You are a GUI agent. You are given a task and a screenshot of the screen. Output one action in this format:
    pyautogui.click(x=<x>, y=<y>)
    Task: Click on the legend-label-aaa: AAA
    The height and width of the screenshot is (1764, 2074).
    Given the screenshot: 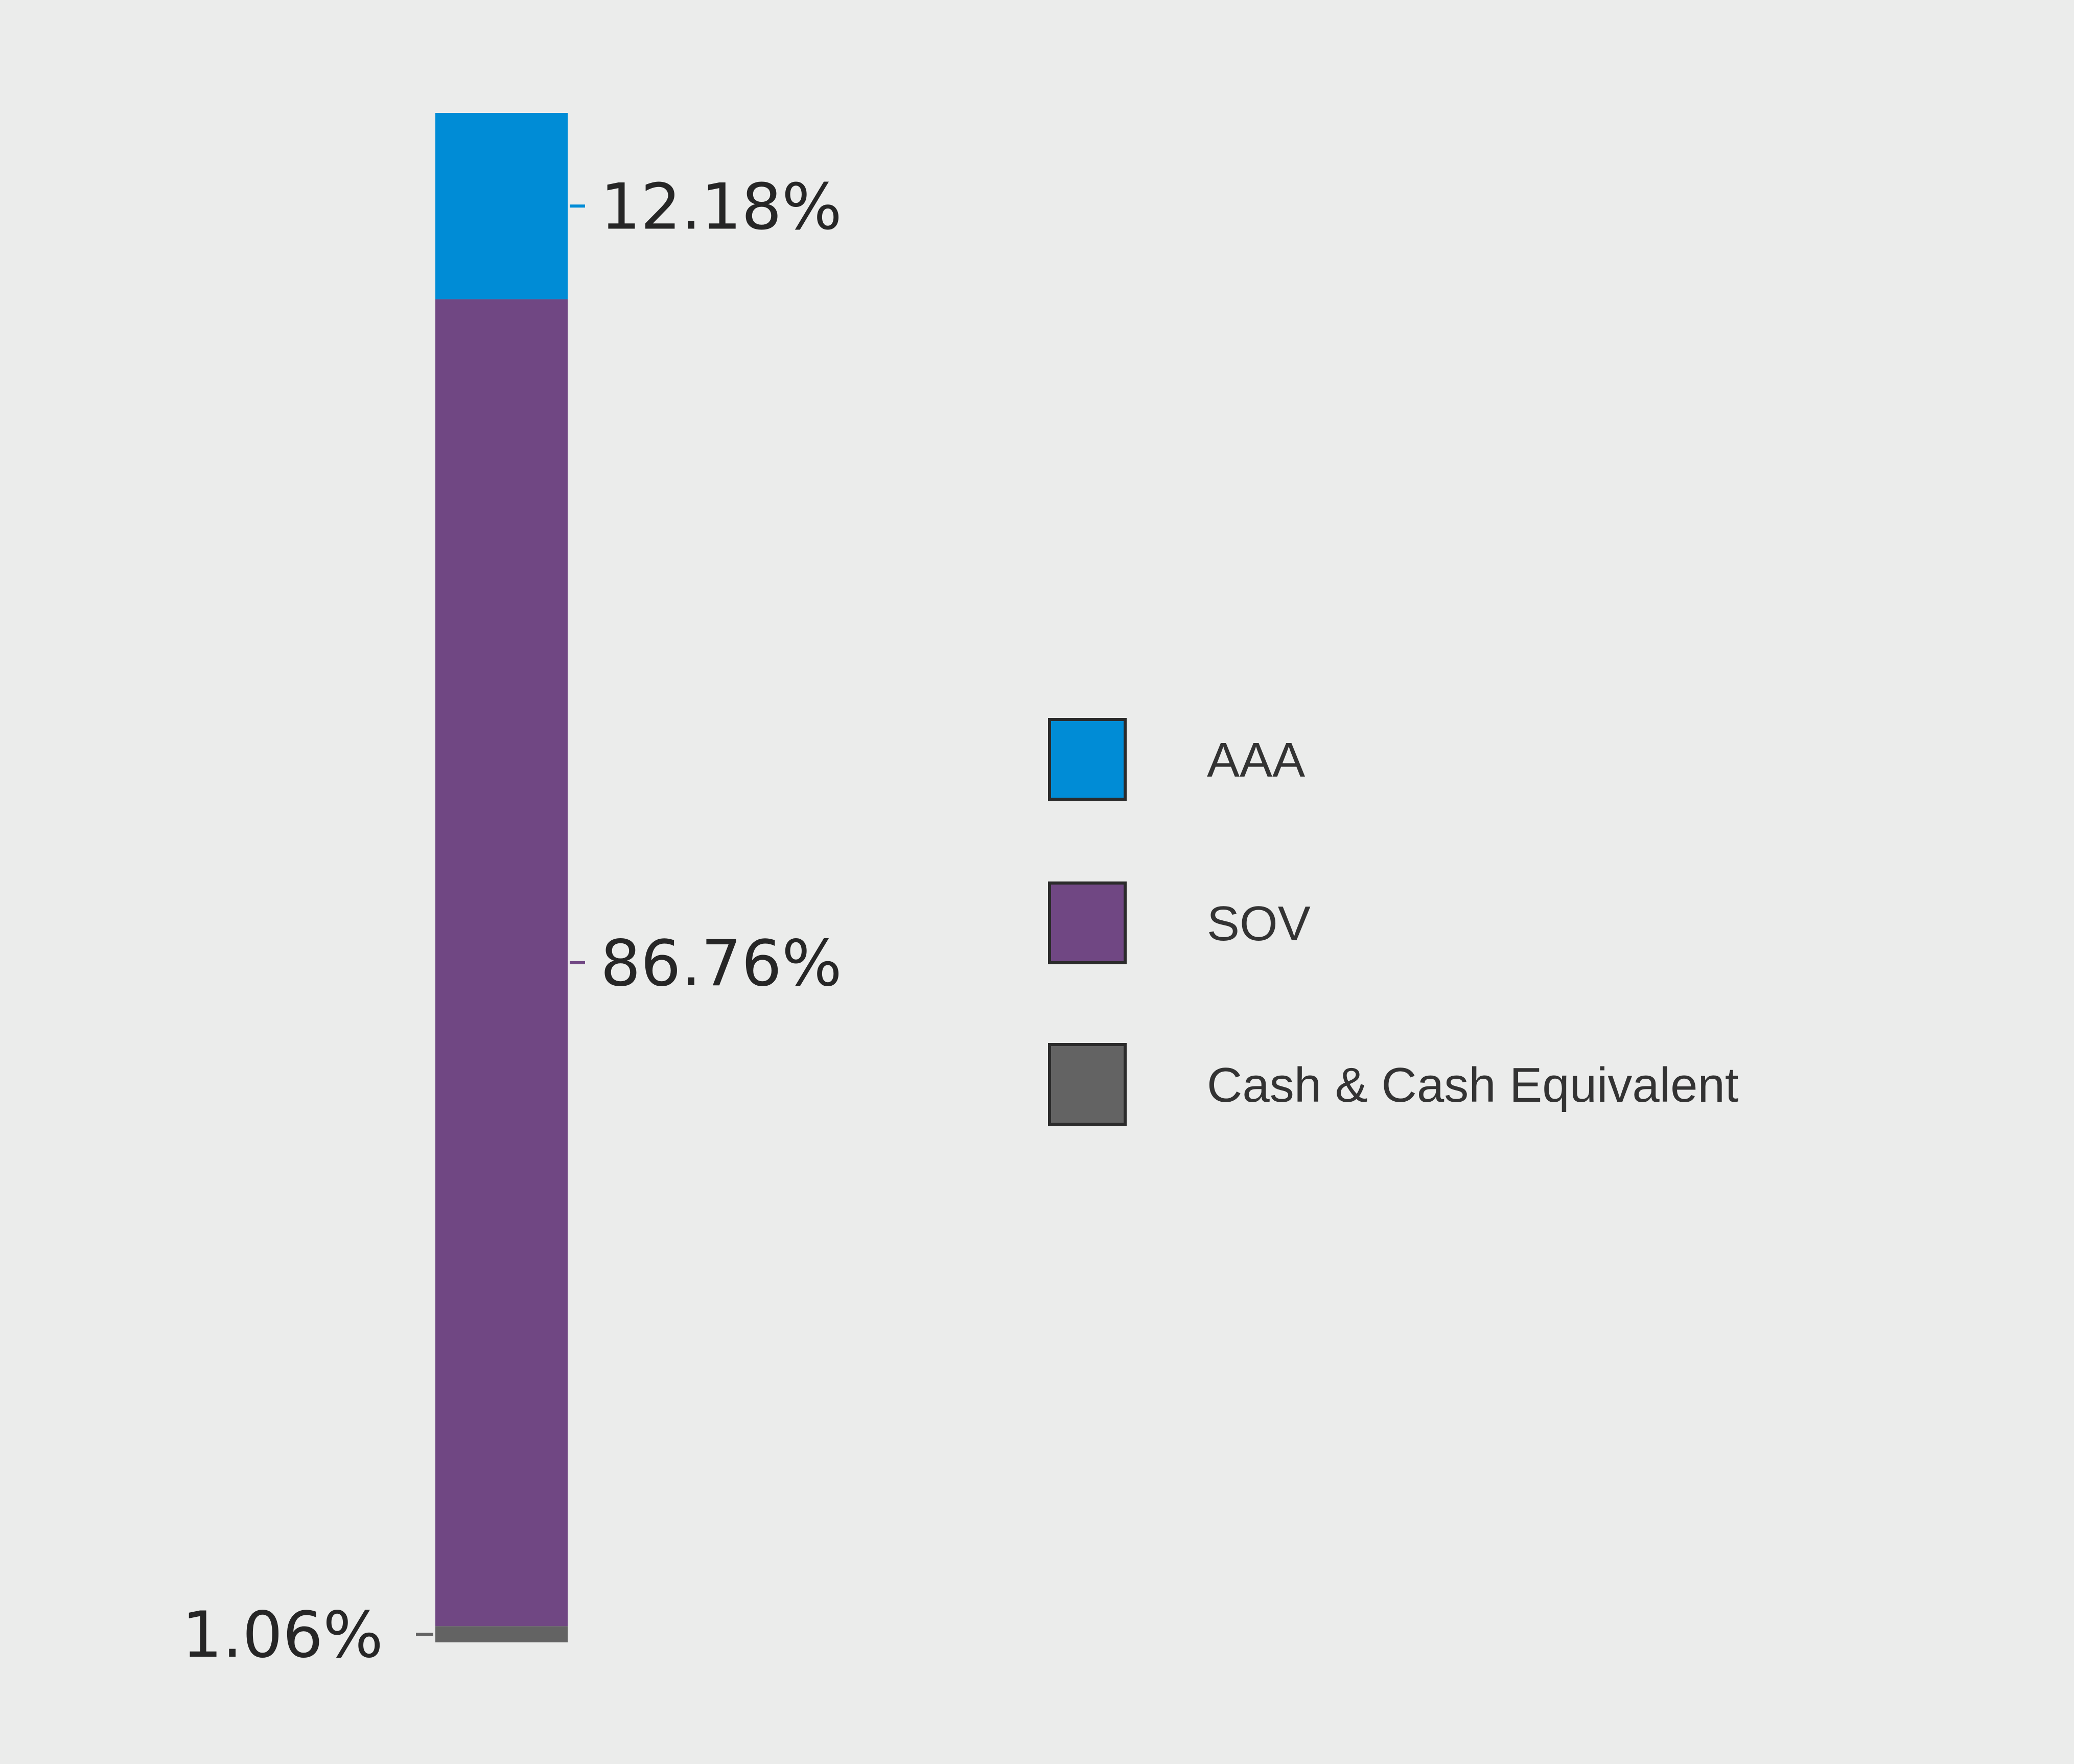 What is the action you would take?
    pyautogui.click(x=1256, y=760)
    